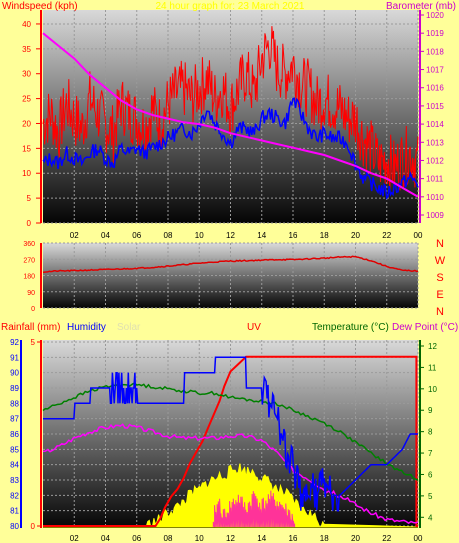  What do you see at coordinates (14, 480) in the screenshot?
I see `humidity-tick-label: 83` at bounding box center [14, 480].